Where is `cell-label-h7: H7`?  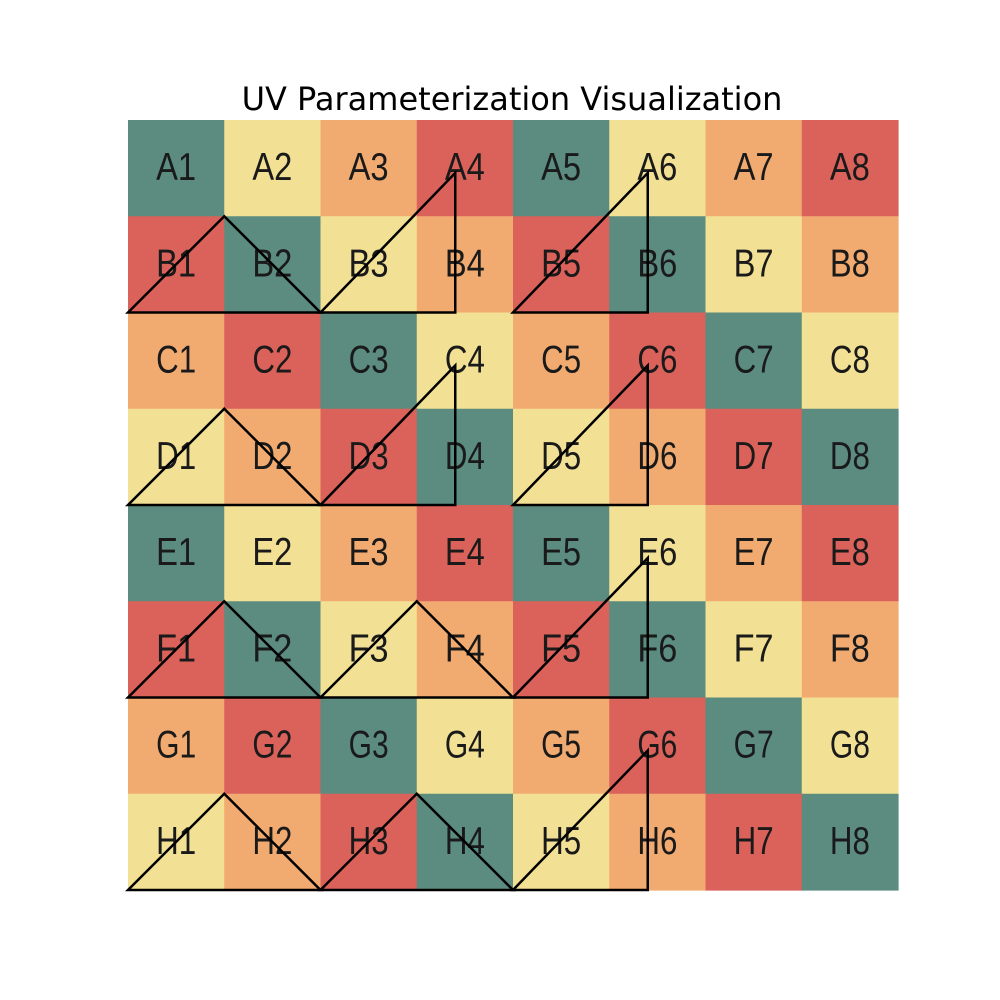 cell-label-h7: H7 is located at coordinates (754, 841).